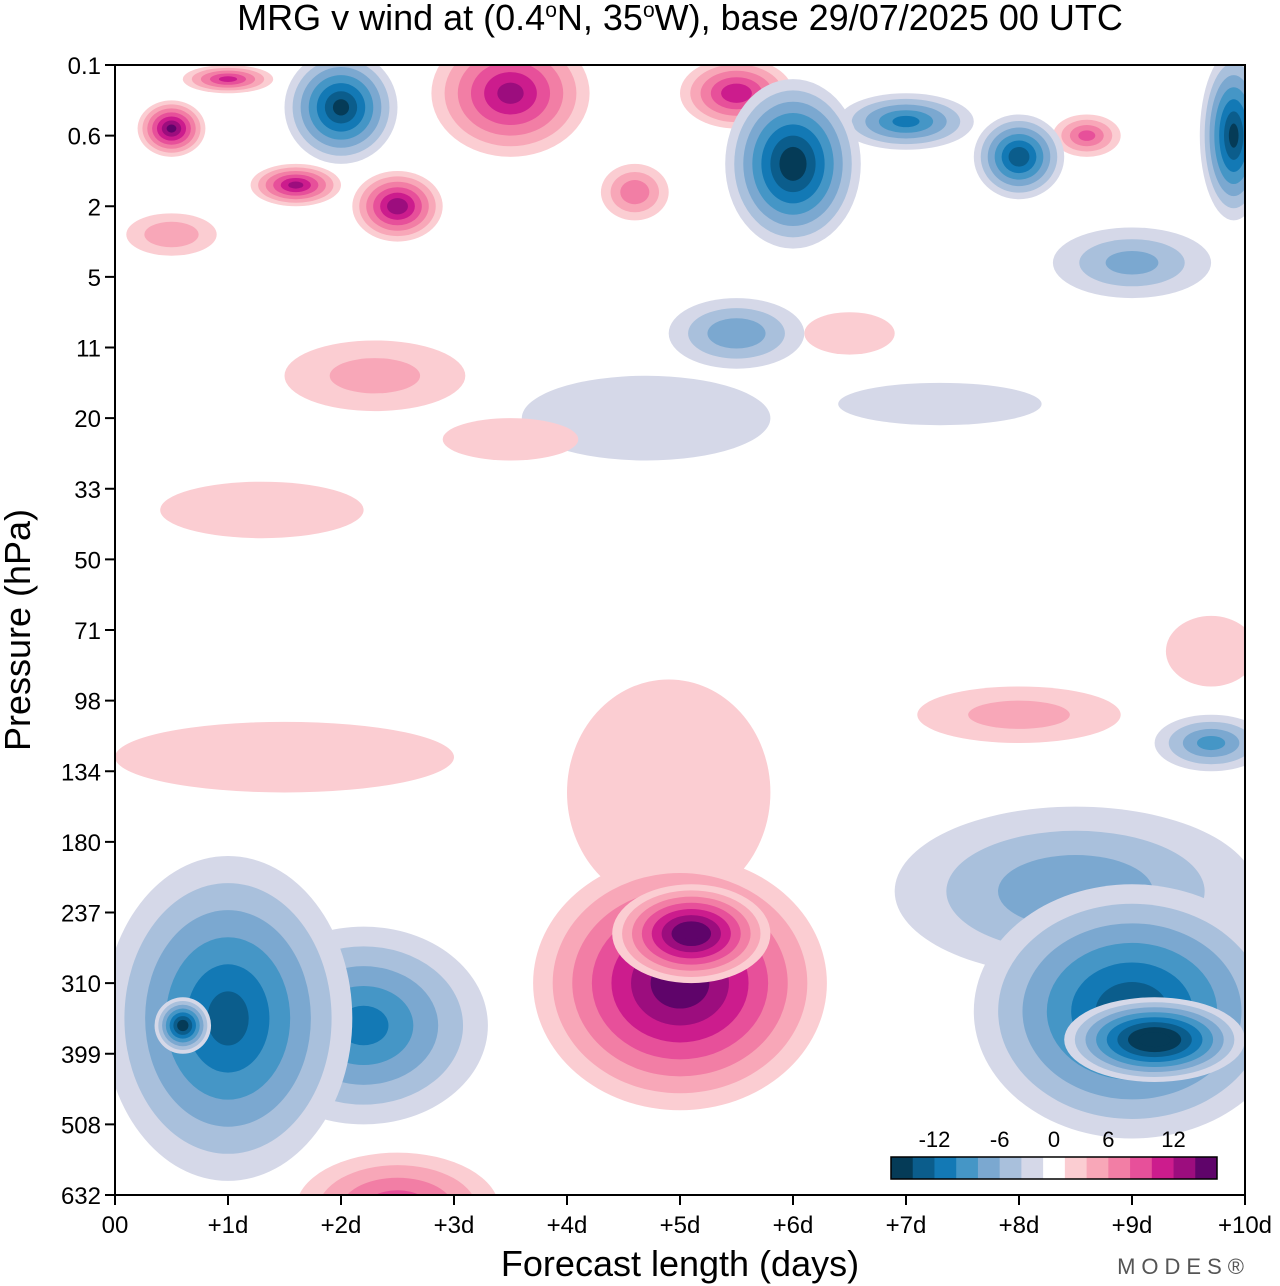 The height and width of the screenshot is (1286, 1280). What do you see at coordinates (1183, 1266) in the screenshot?
I see `modes-brand-logo: MODES®` at bounding box center [1183, 1266].